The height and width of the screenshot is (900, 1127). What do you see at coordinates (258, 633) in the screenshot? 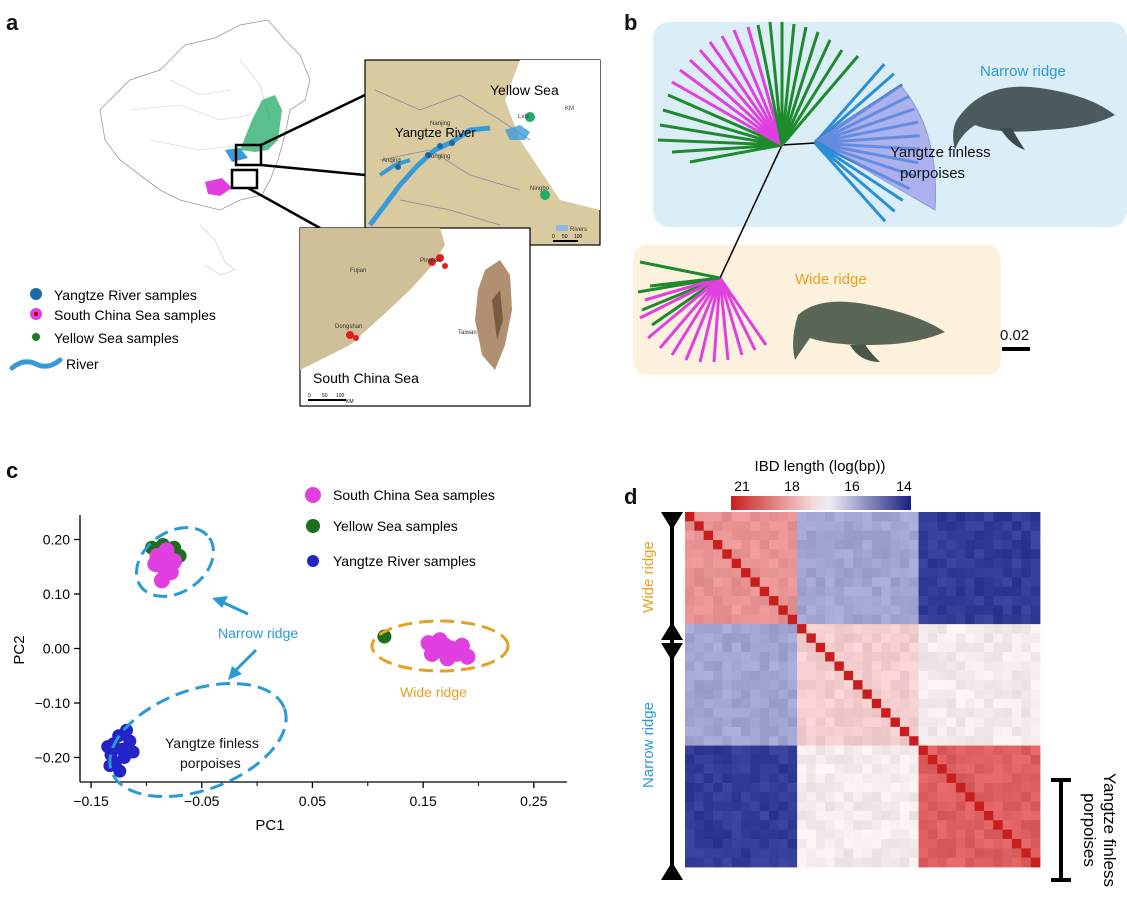
I see `pca-narrow-label: Narrow ridge` at bounding box center [258, 633].